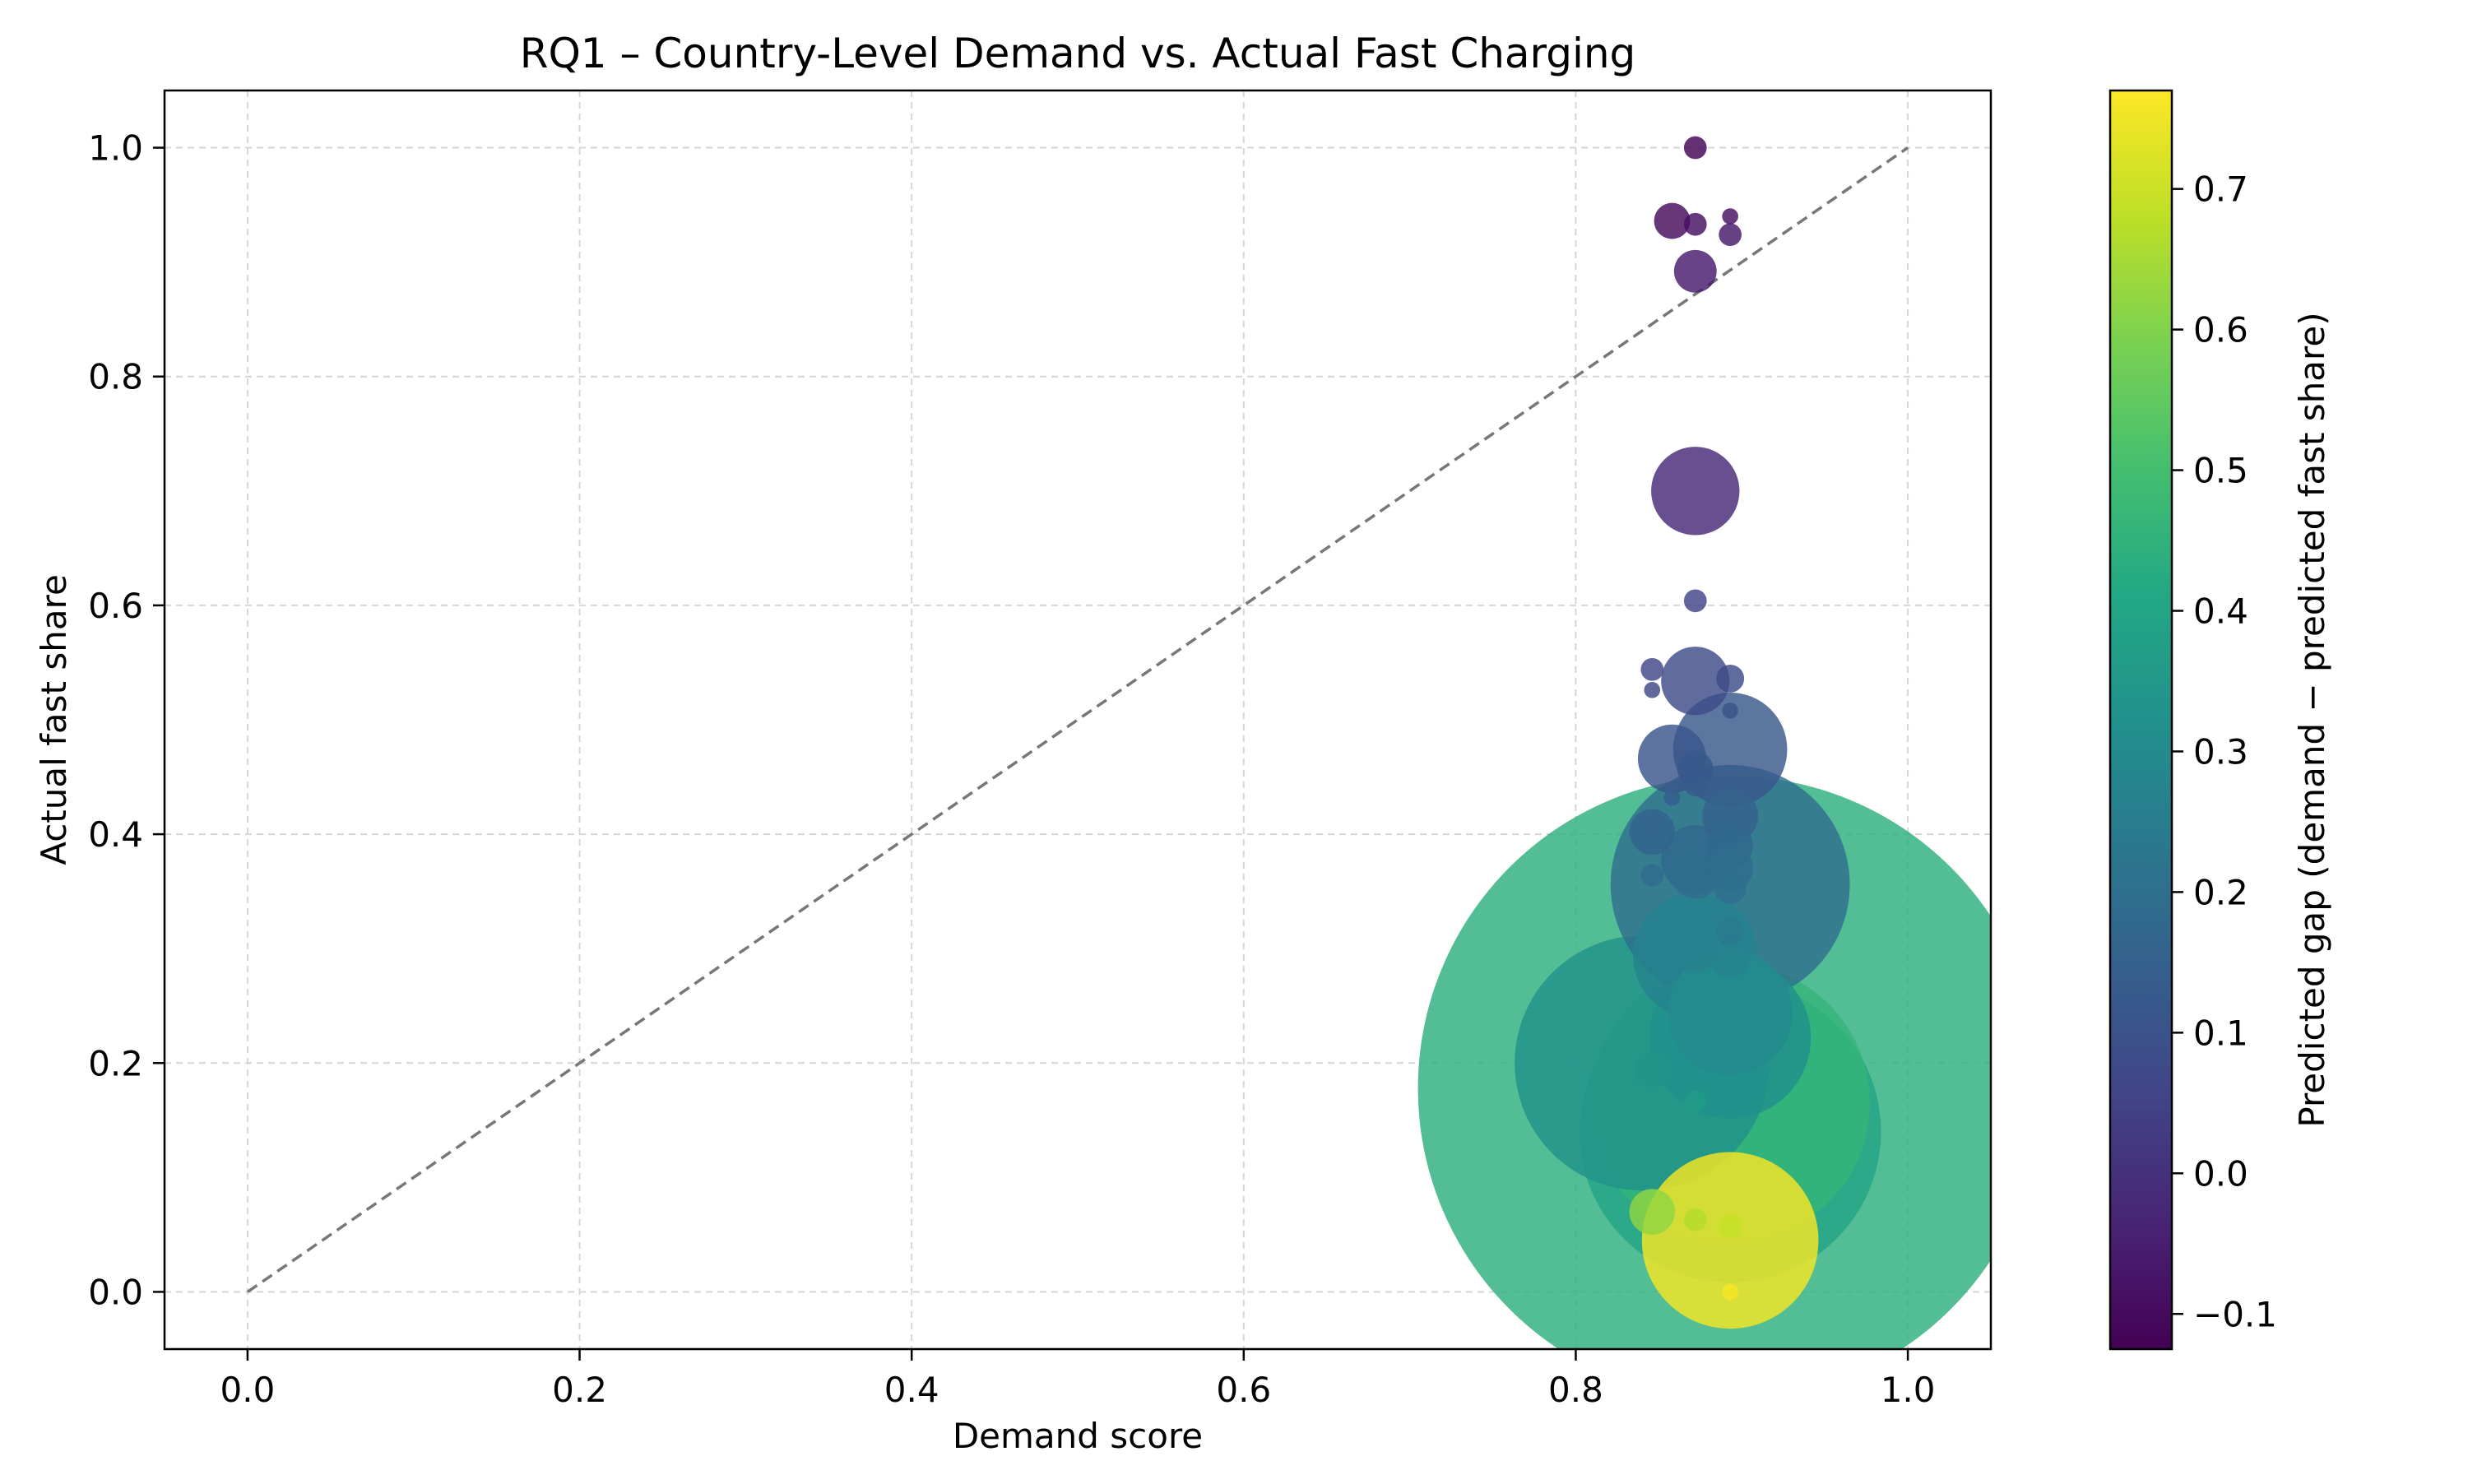 This screenshot has height=1484, width=2468. I want to click on x-axis-label: Demand score, so click(1078, 1436).